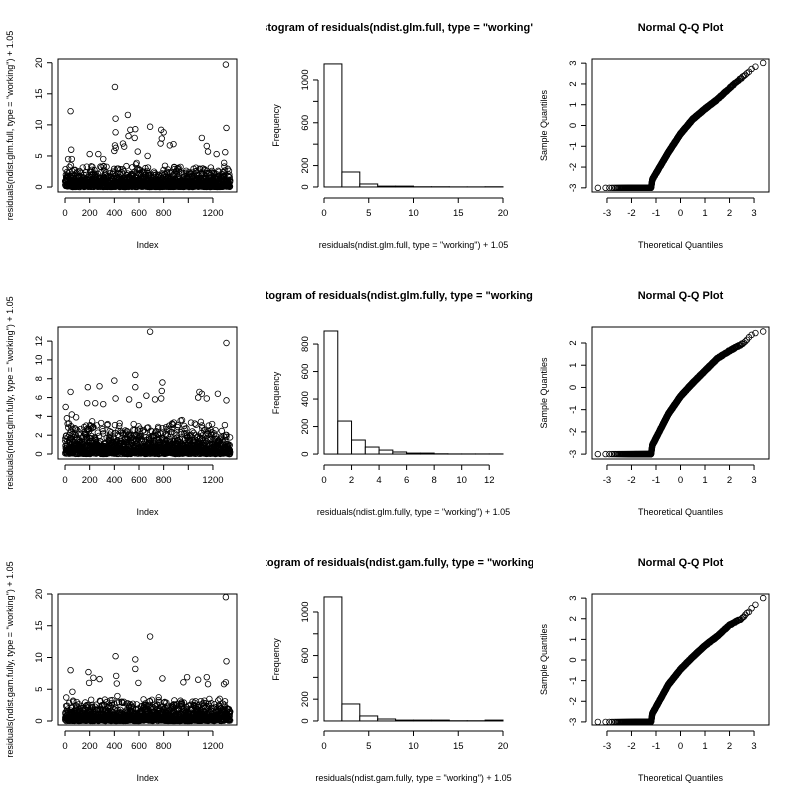  What do you see at coordinates (489, 480) in the screenshot?
I see `x-tick-label: 12` at bounding box center [489, 480].